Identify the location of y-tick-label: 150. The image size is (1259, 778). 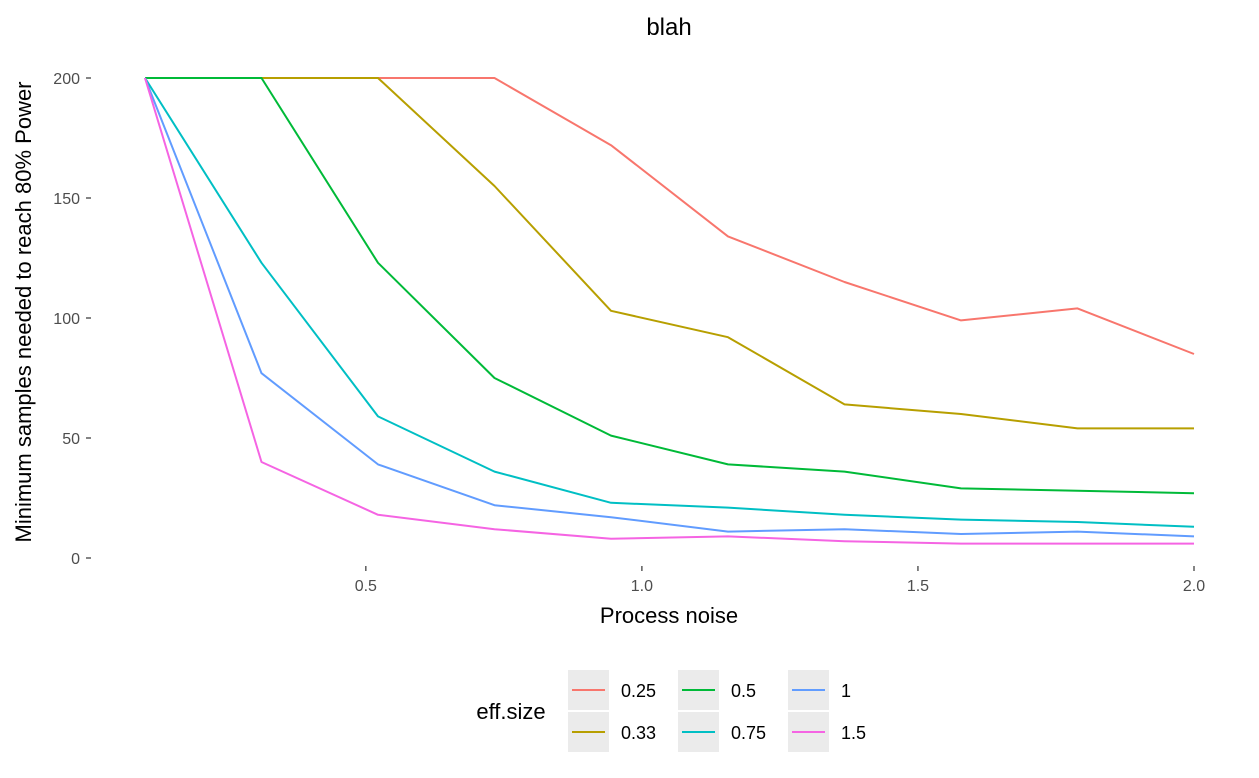
(66, 199).